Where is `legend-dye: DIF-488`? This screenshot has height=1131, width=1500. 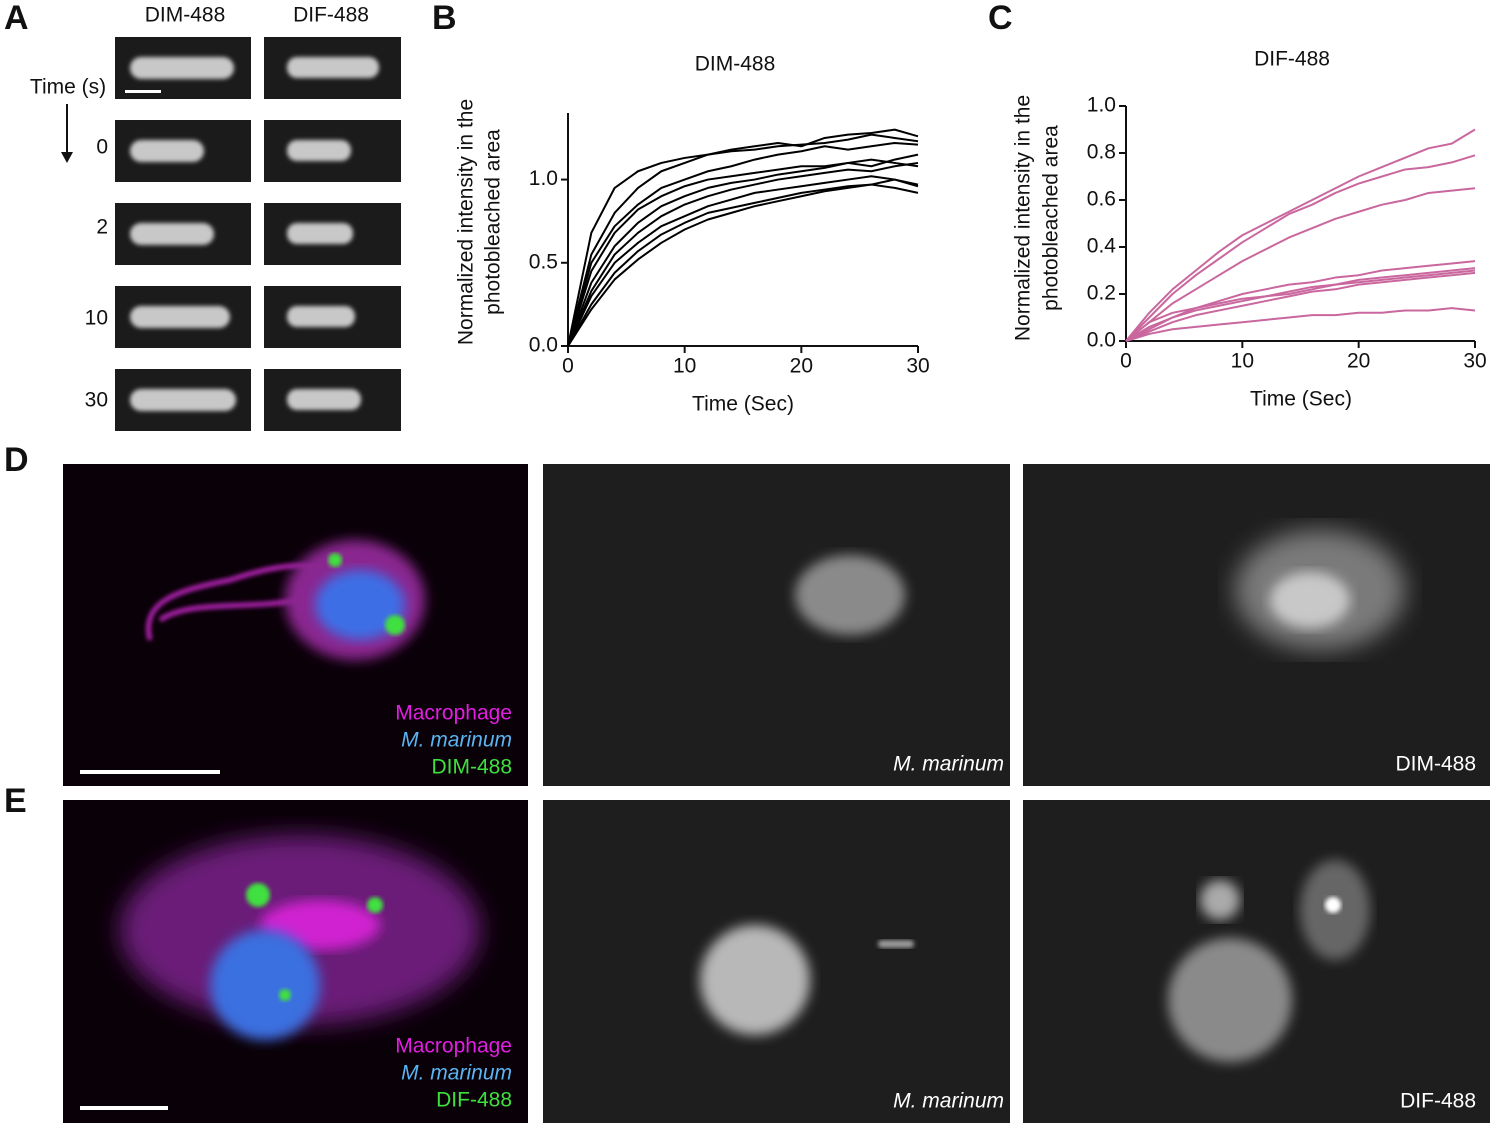
legend-dye: DIF-488 is located at coordinates (474, 1100).